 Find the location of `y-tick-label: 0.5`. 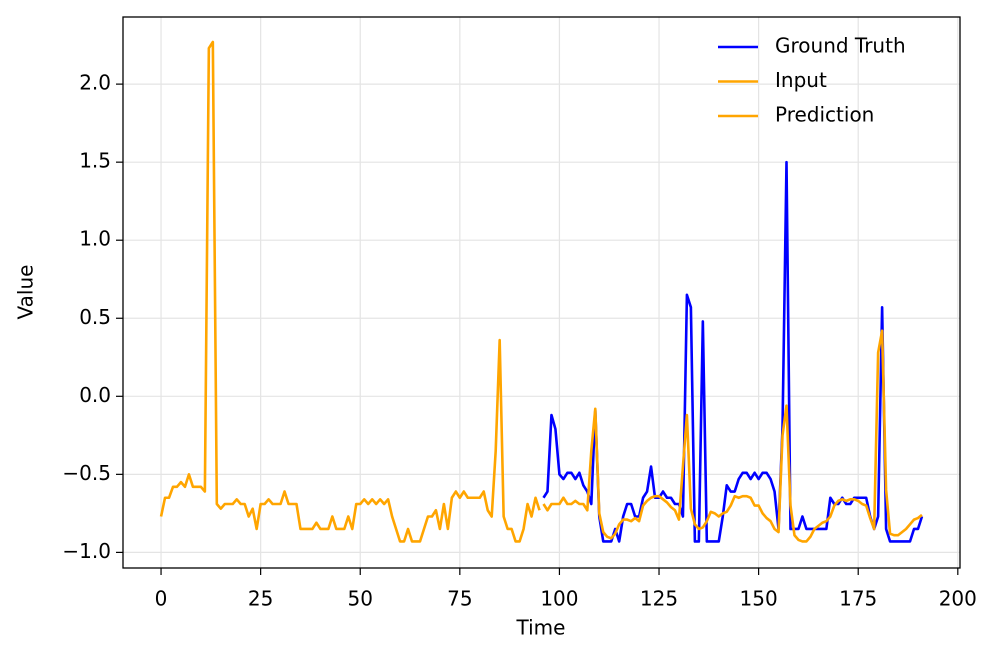

y-tick-label: 0.5 is located at coordinates (95, 317).